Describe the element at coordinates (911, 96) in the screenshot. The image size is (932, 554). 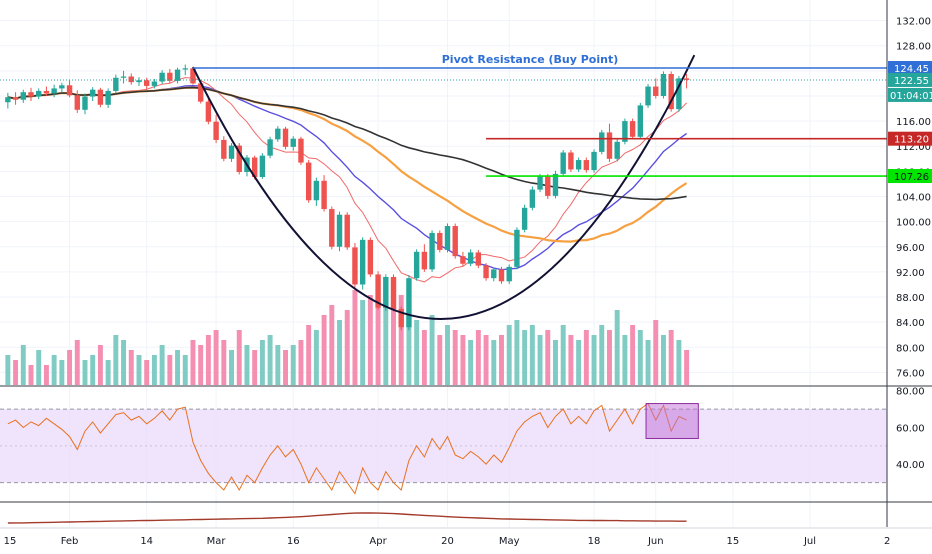
I see `countdown-tag: 01:04:01` at that location.